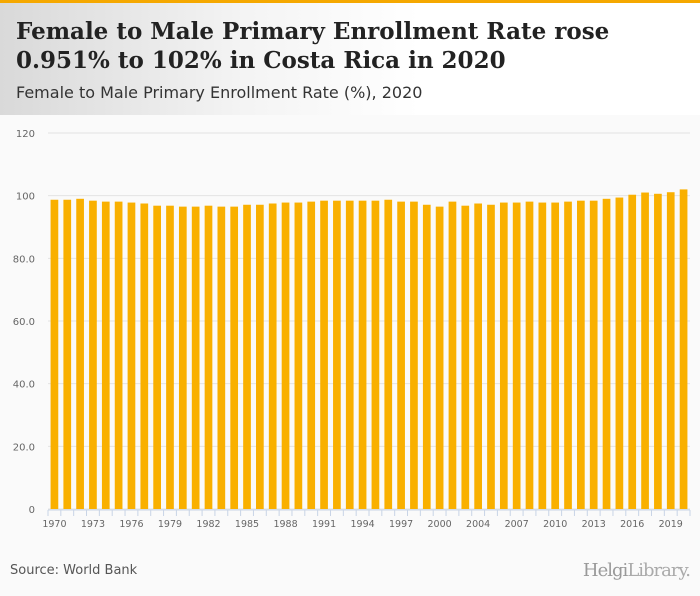 The height and width of the screenshot is (596, 700). What do you see at coordinates (54, 524) in the screenshot?
I see `x-tick-label: 1970` at bounding box center [54, 524].